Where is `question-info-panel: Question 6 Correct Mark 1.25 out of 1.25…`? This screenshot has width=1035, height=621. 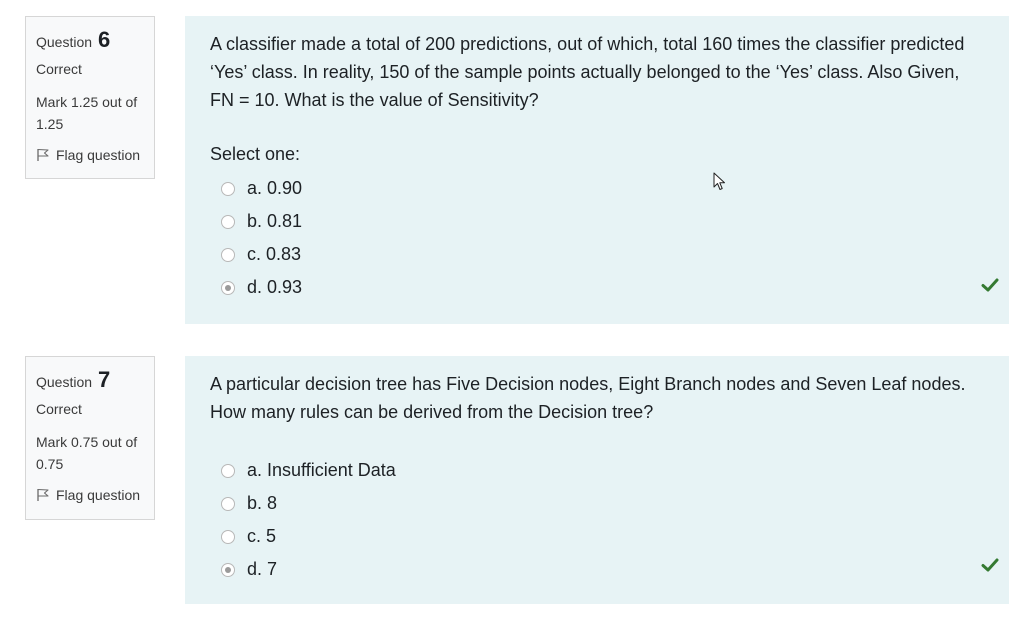
question-info-panel: Question 6 Correct Mark 1.25 out of 1.25… is located at coordinates (90, 97).